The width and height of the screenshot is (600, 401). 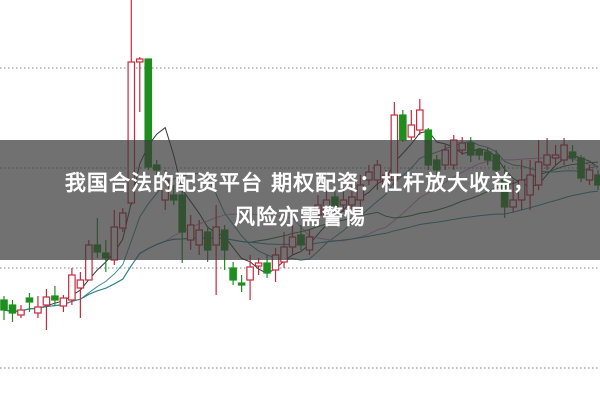 I want to click on title-line-2: 风险亦需警惕, so click(x=300, y=217).